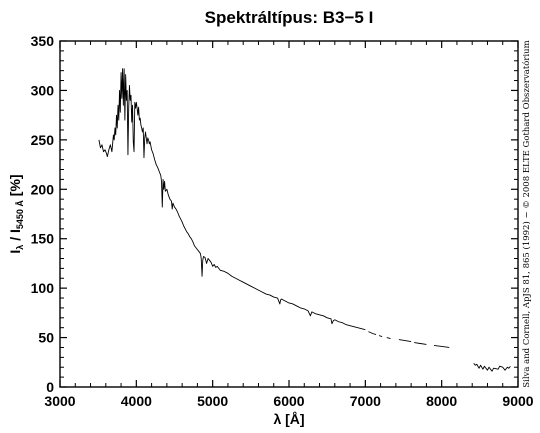 The image size is (540, 433). What do you see at coordinates (441, 401) in the screenshot?
I see `x-tick-label: 8000` at bounding box center [441, 401].